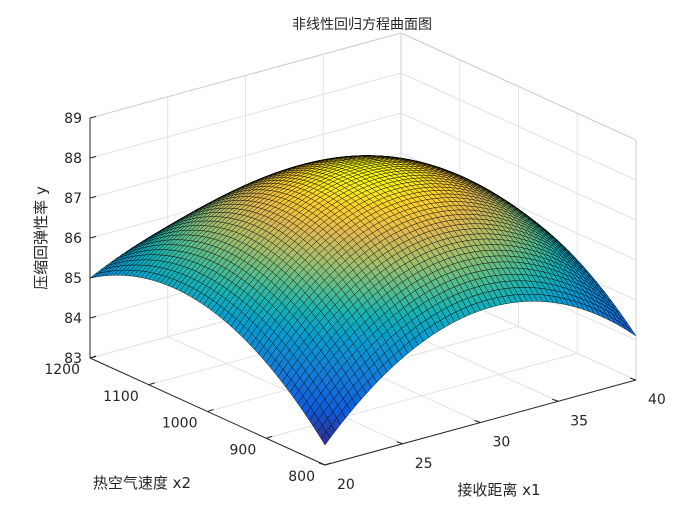 The height and width of the screenshot is (525, 700). I want to click on y-axis-label: 热空气速度 x2, so click(142, 483).